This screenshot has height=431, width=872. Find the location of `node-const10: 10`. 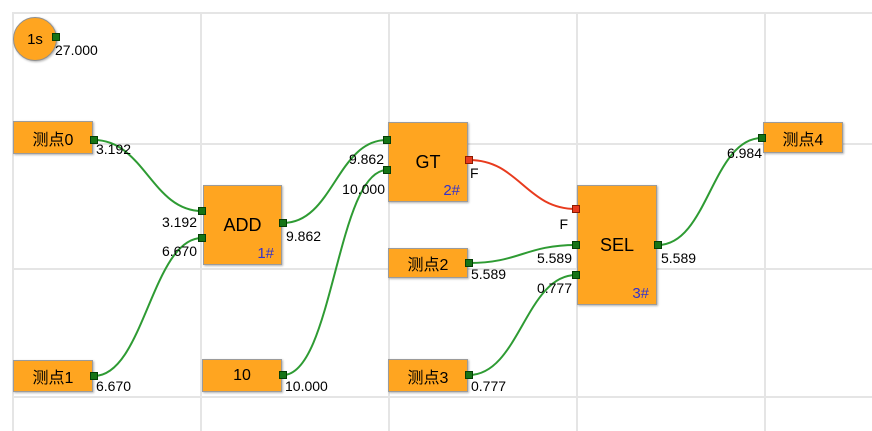

node-const10: 10 is located at coordinates (242, 375).